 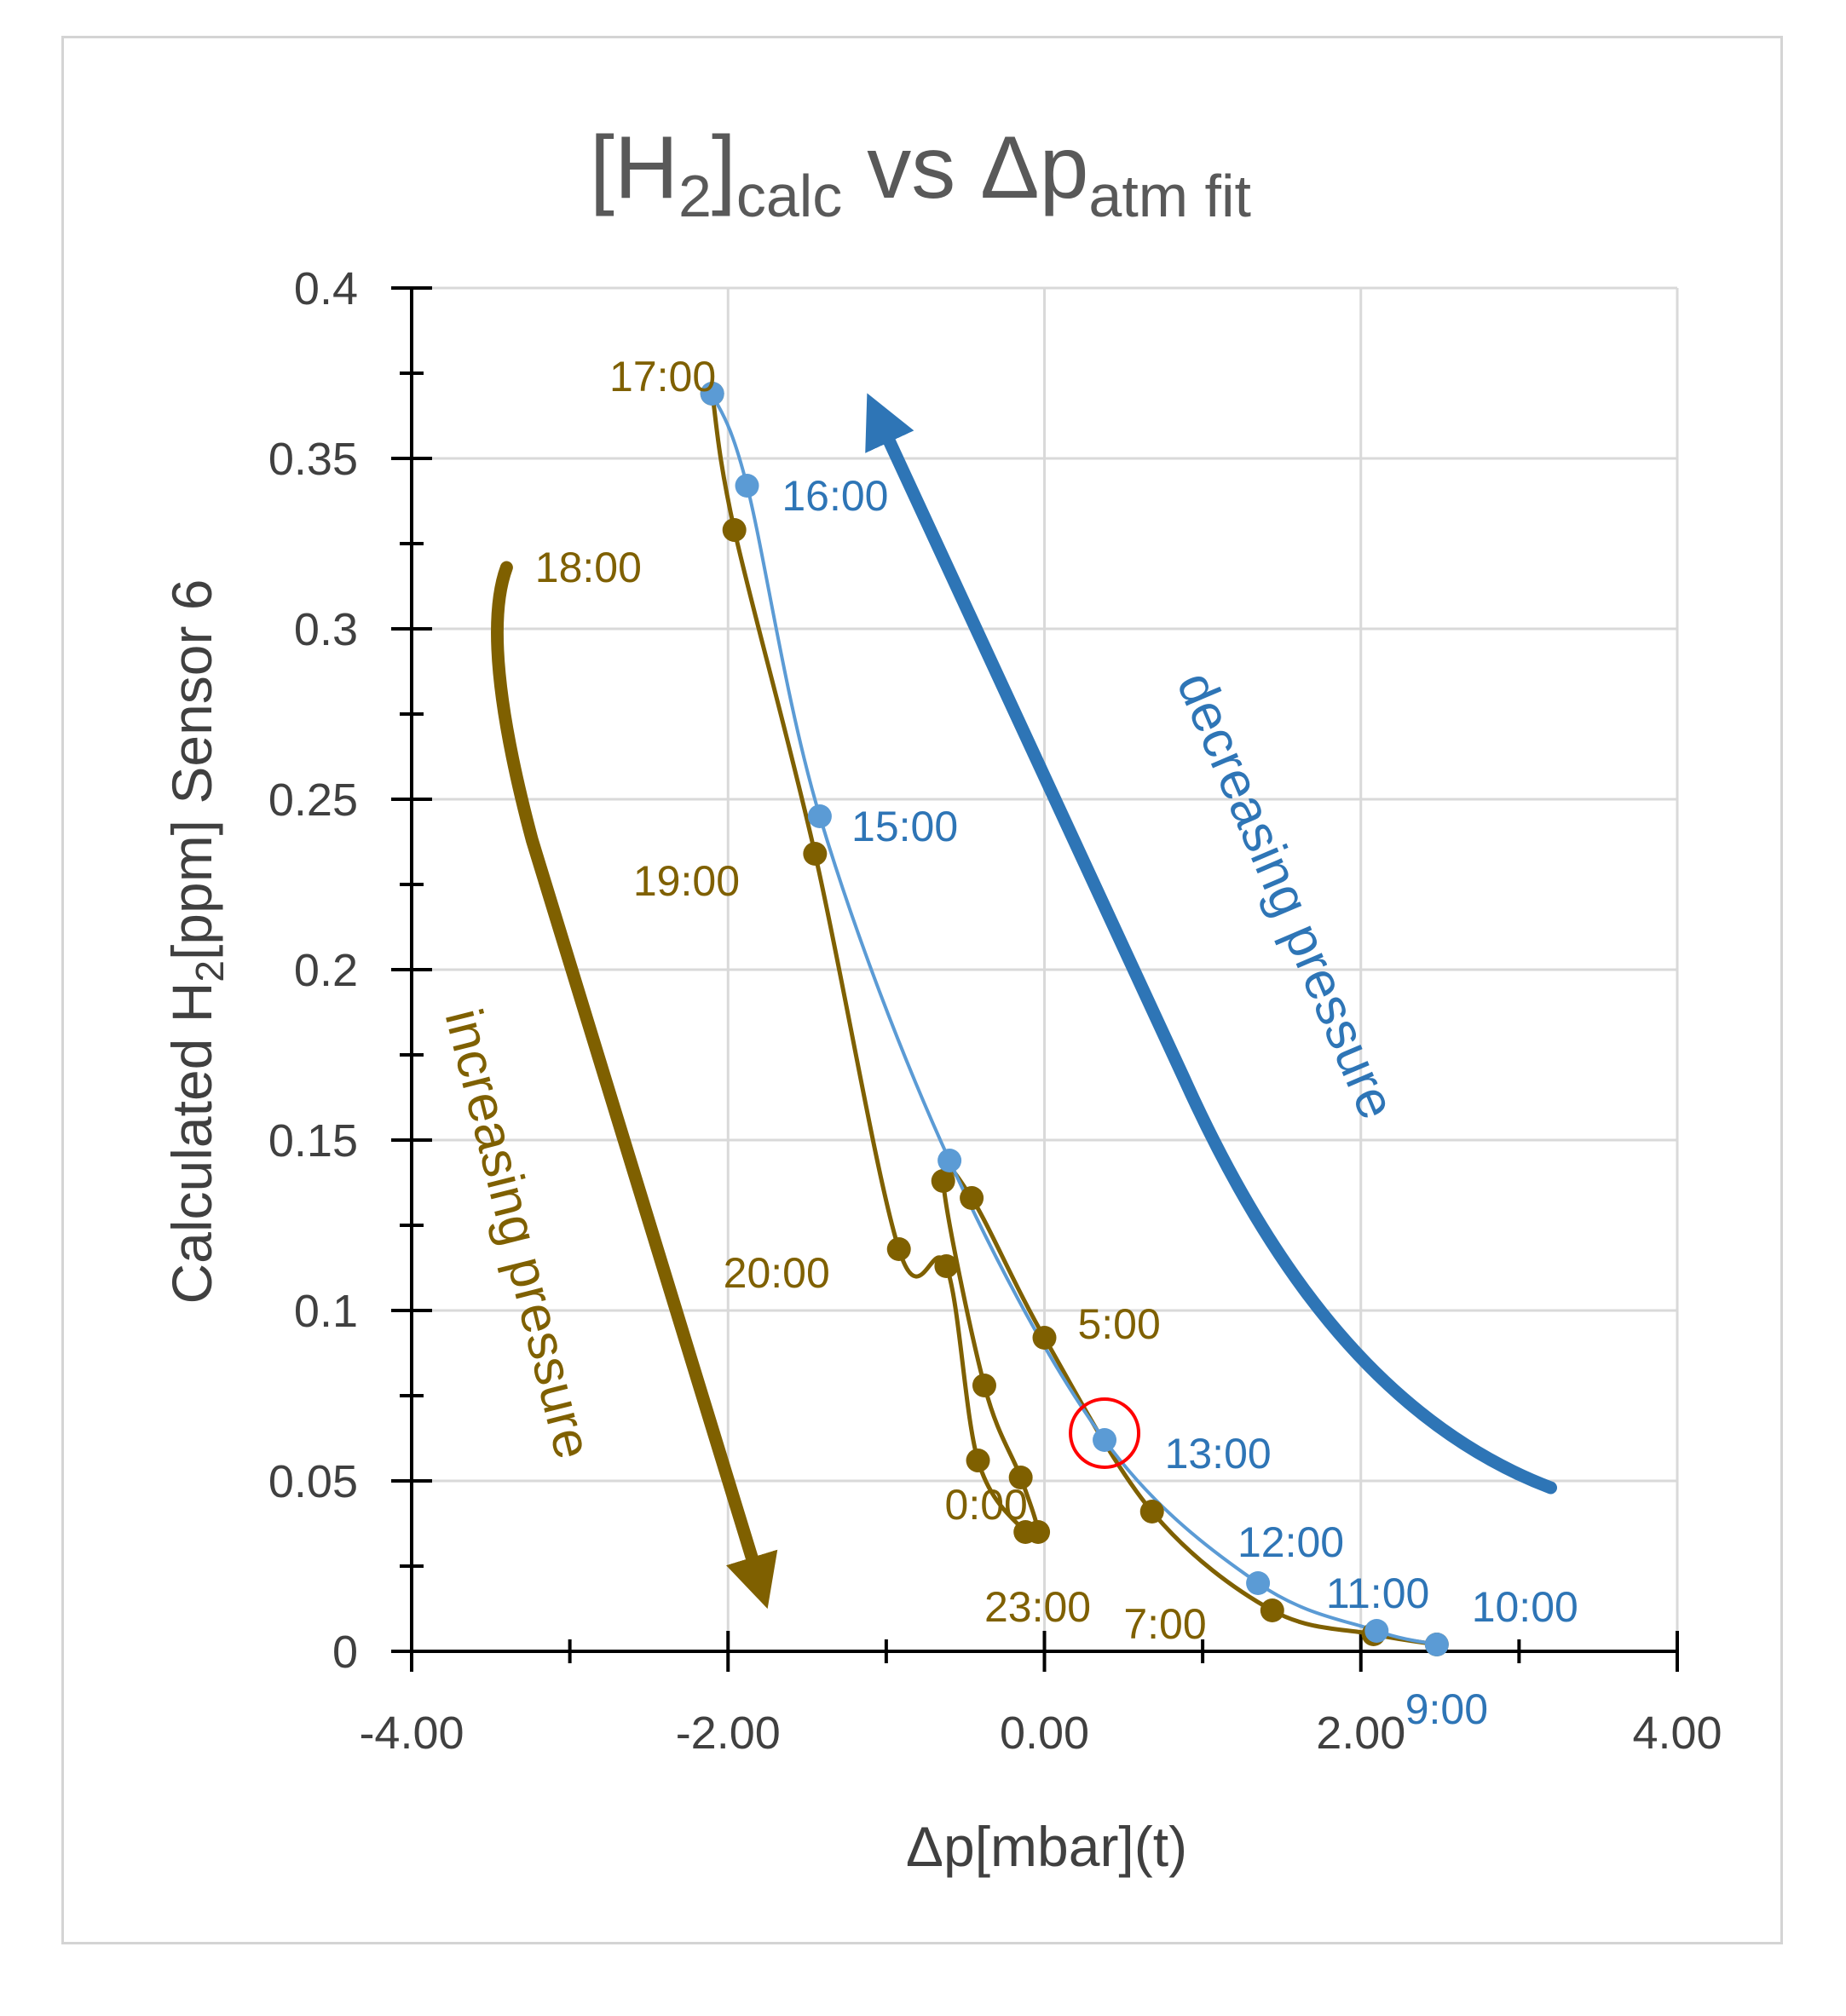 What do you see at coordinates (588, 567) in the screenshot?
I see `time-label: 18:00` at bounding box center [588, 567].